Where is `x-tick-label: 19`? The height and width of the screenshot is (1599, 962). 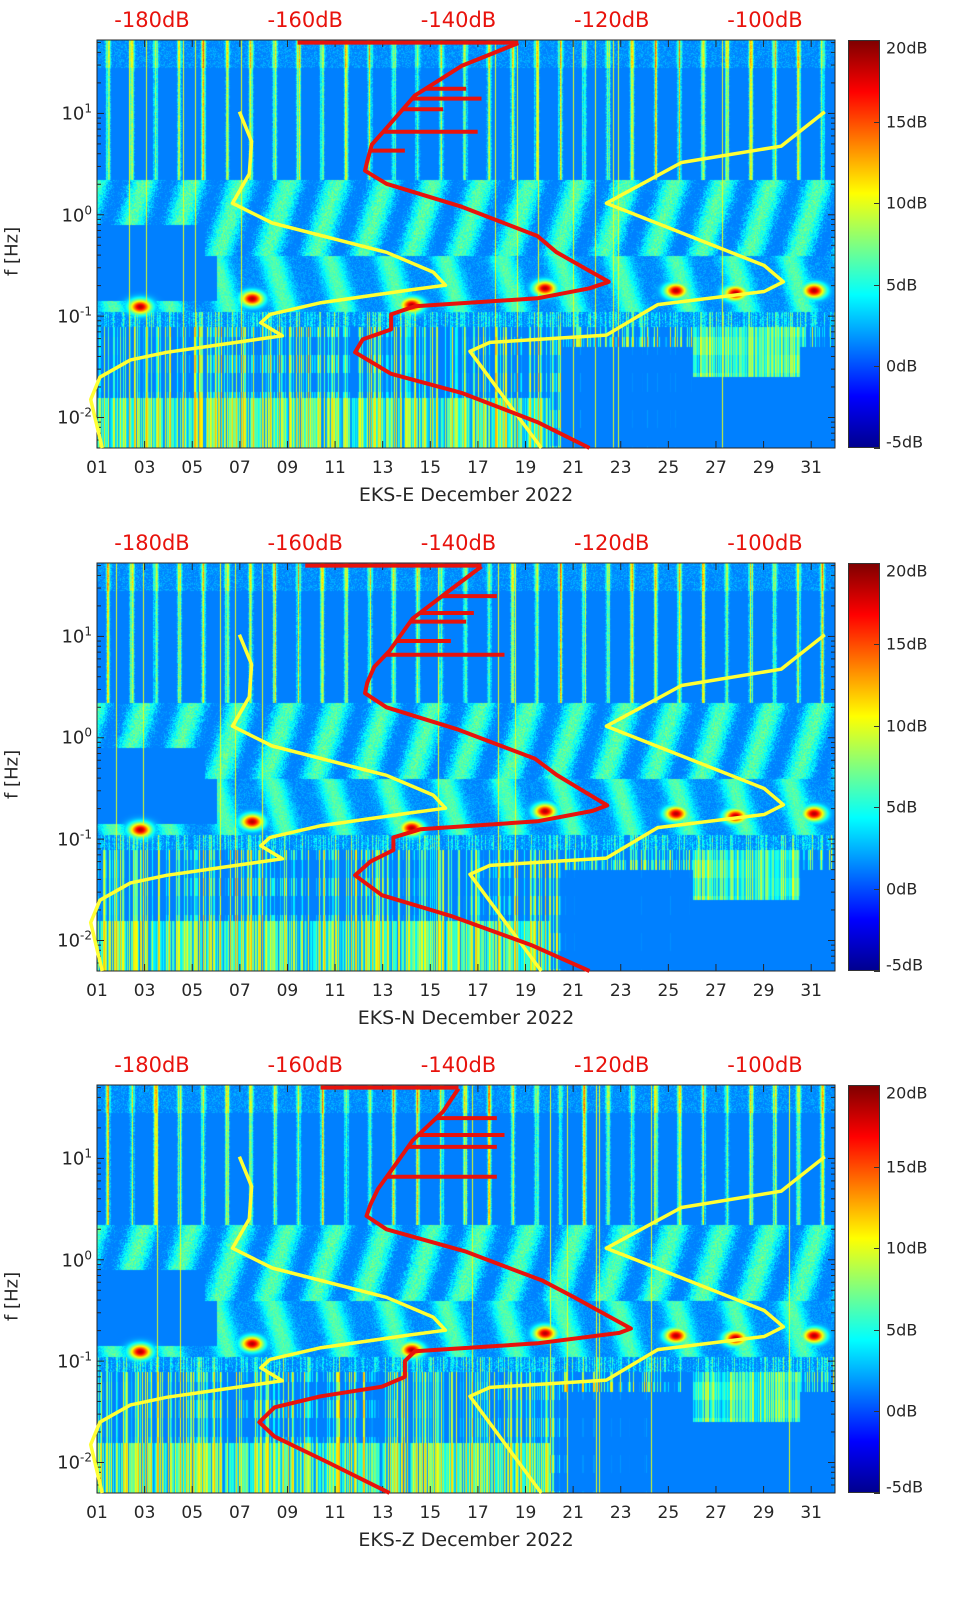
x-tick-label: 19 is located at coordinates (525, 468).